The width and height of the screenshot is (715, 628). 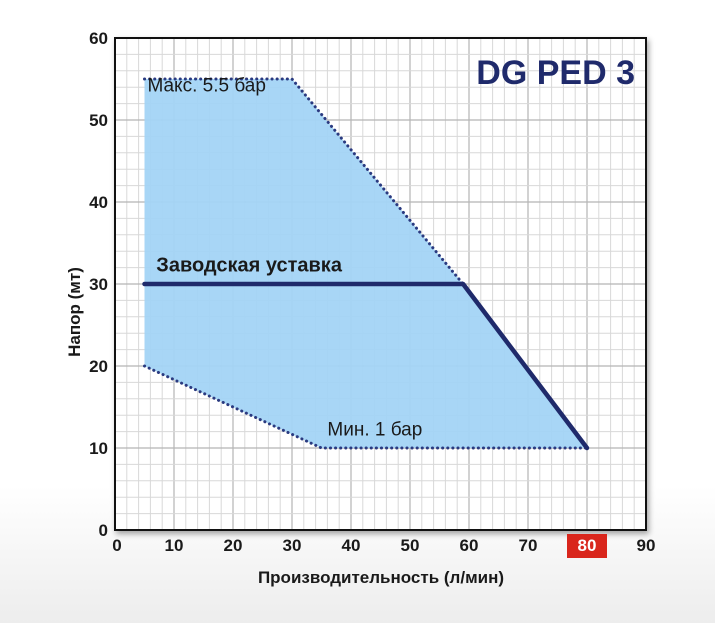 I want to click on y-tick-label: 50, so click(x=98, y=120).